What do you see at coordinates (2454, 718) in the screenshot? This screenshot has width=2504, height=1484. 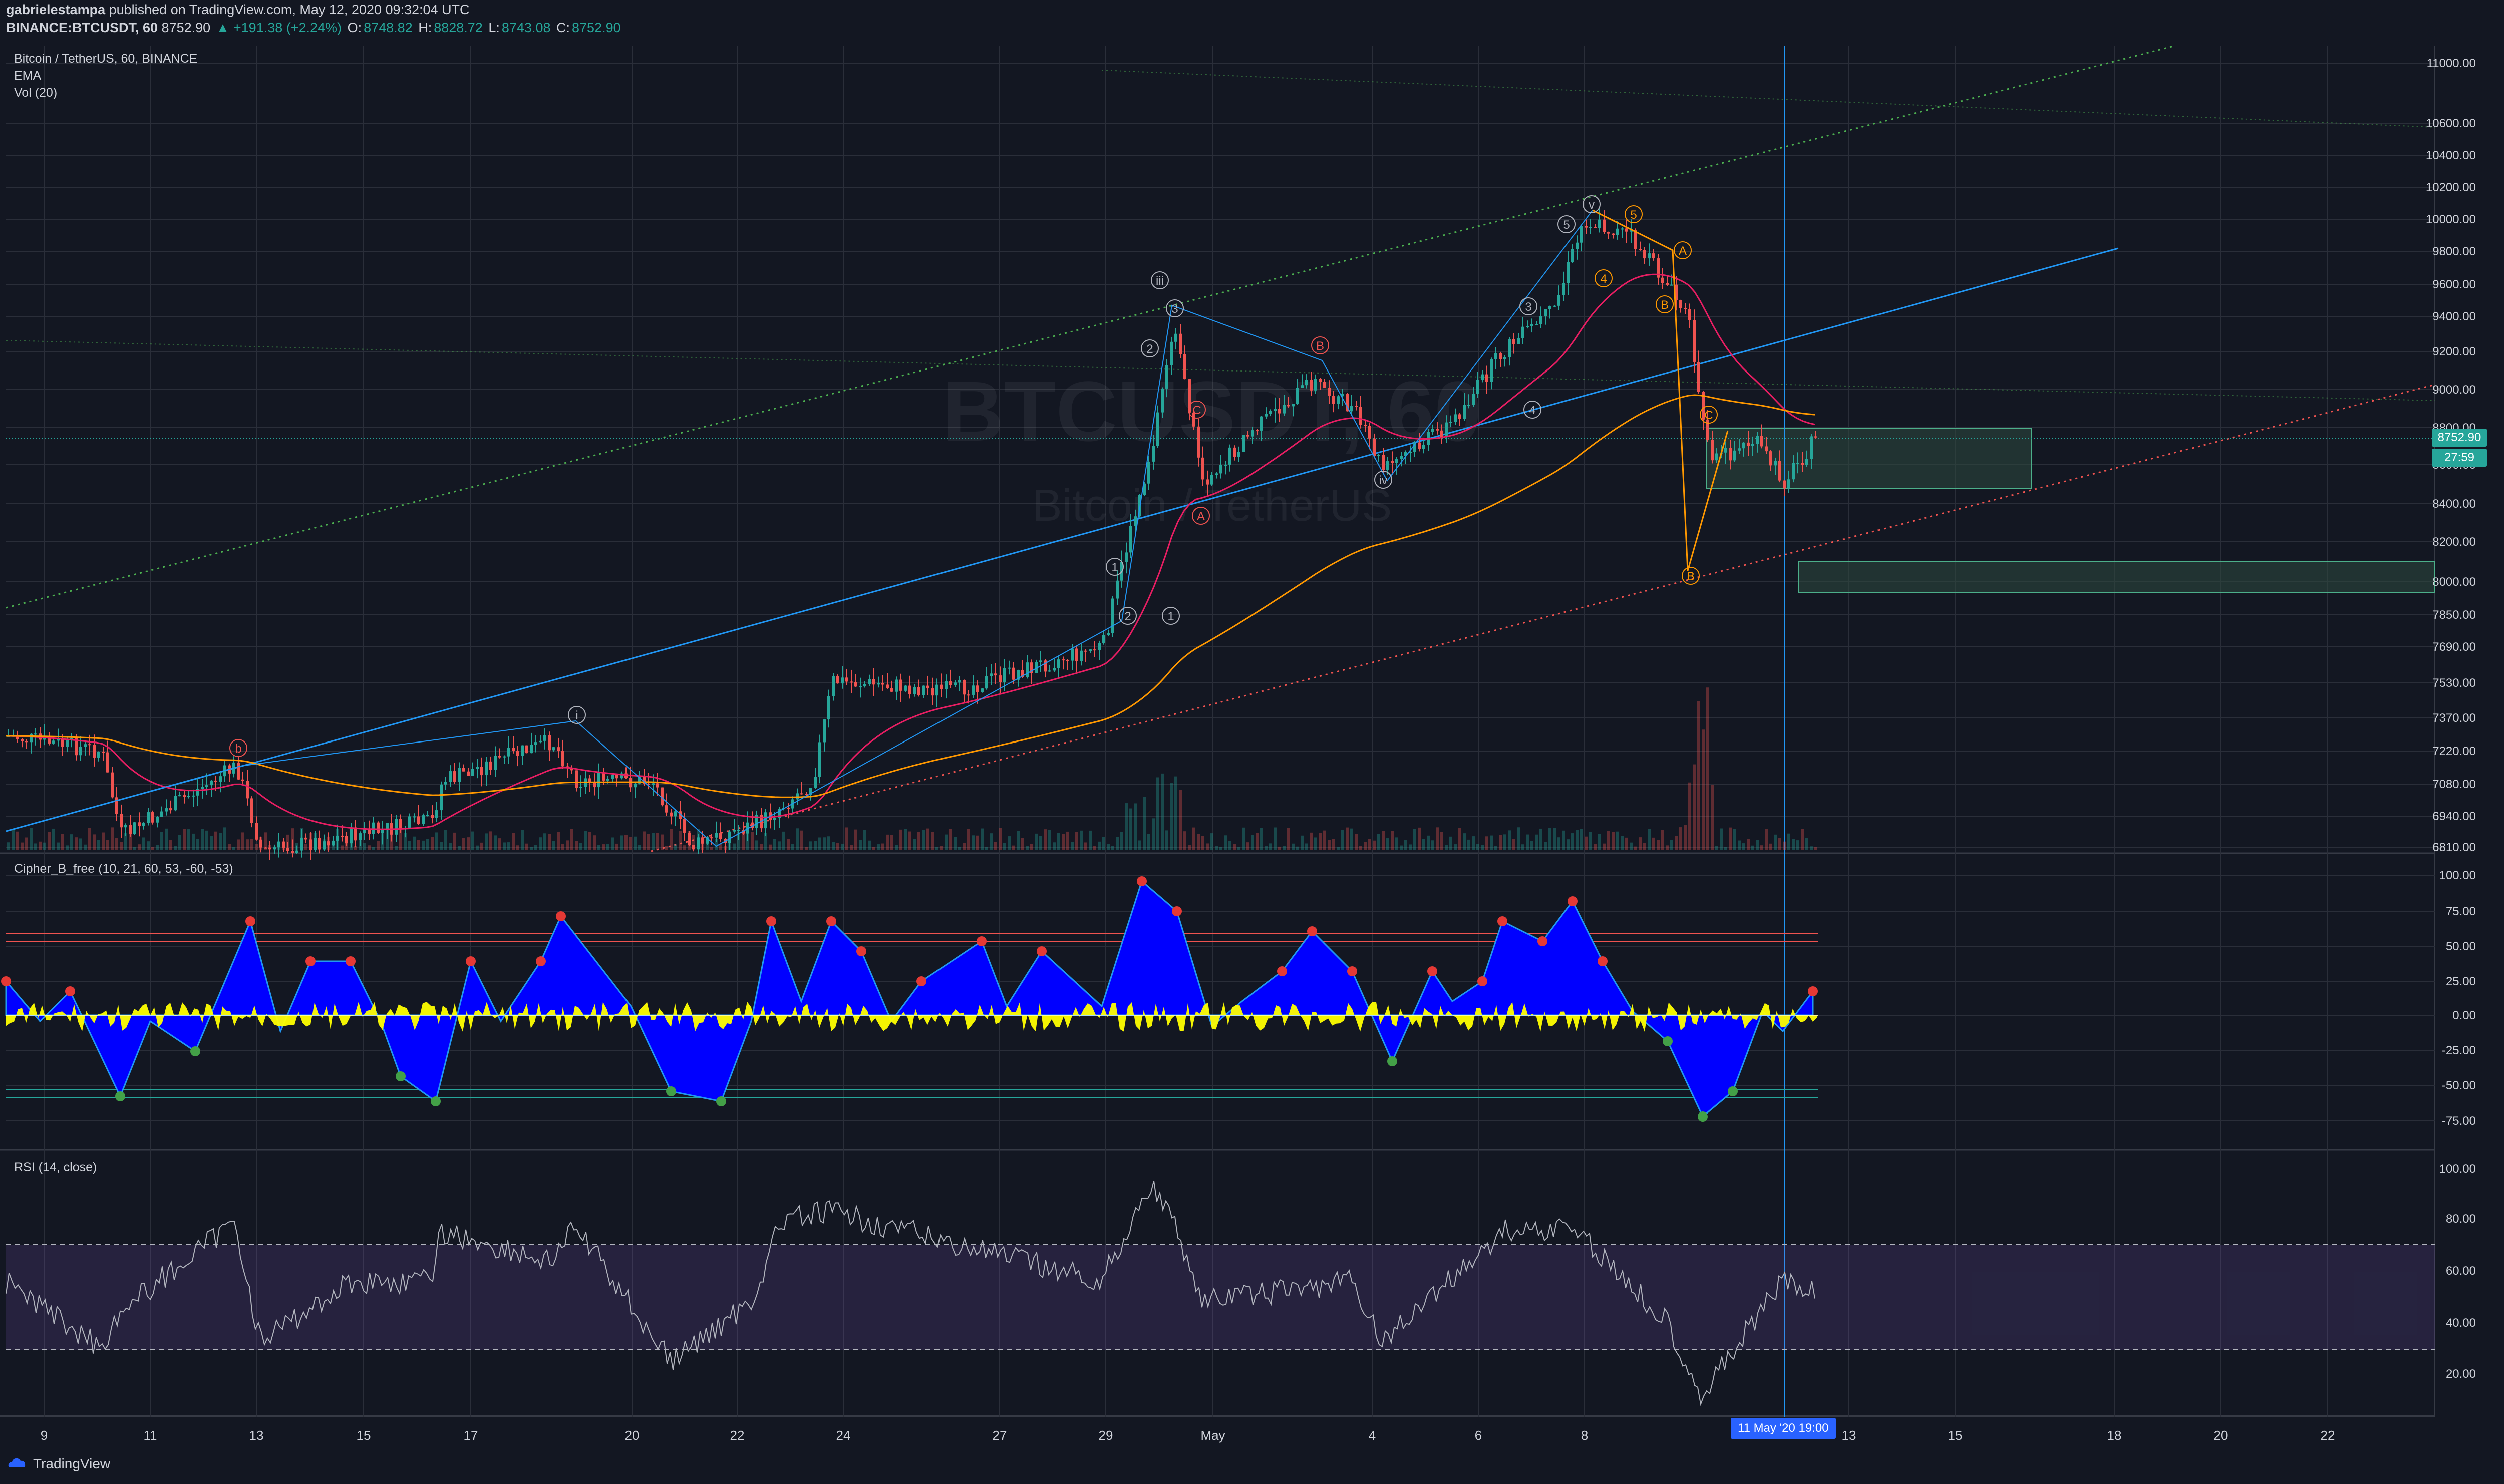 I see `price-tick-label: 7370.00` at bounding box center [2454, 718].